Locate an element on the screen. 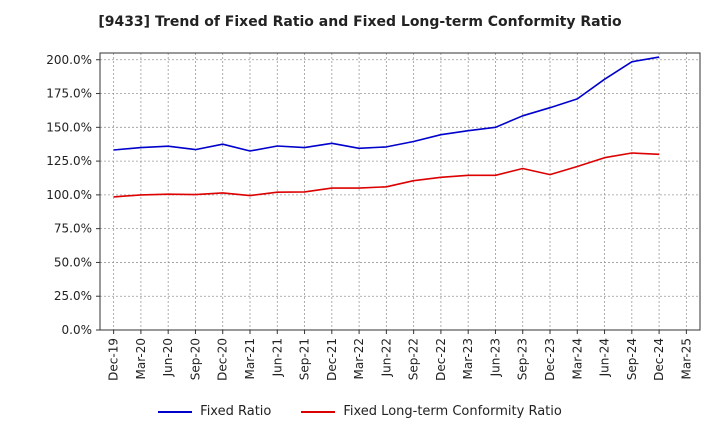 This screenshot has width=720, height=440. x-tick-label: Dec-19 is located at coordinates (114, 359).